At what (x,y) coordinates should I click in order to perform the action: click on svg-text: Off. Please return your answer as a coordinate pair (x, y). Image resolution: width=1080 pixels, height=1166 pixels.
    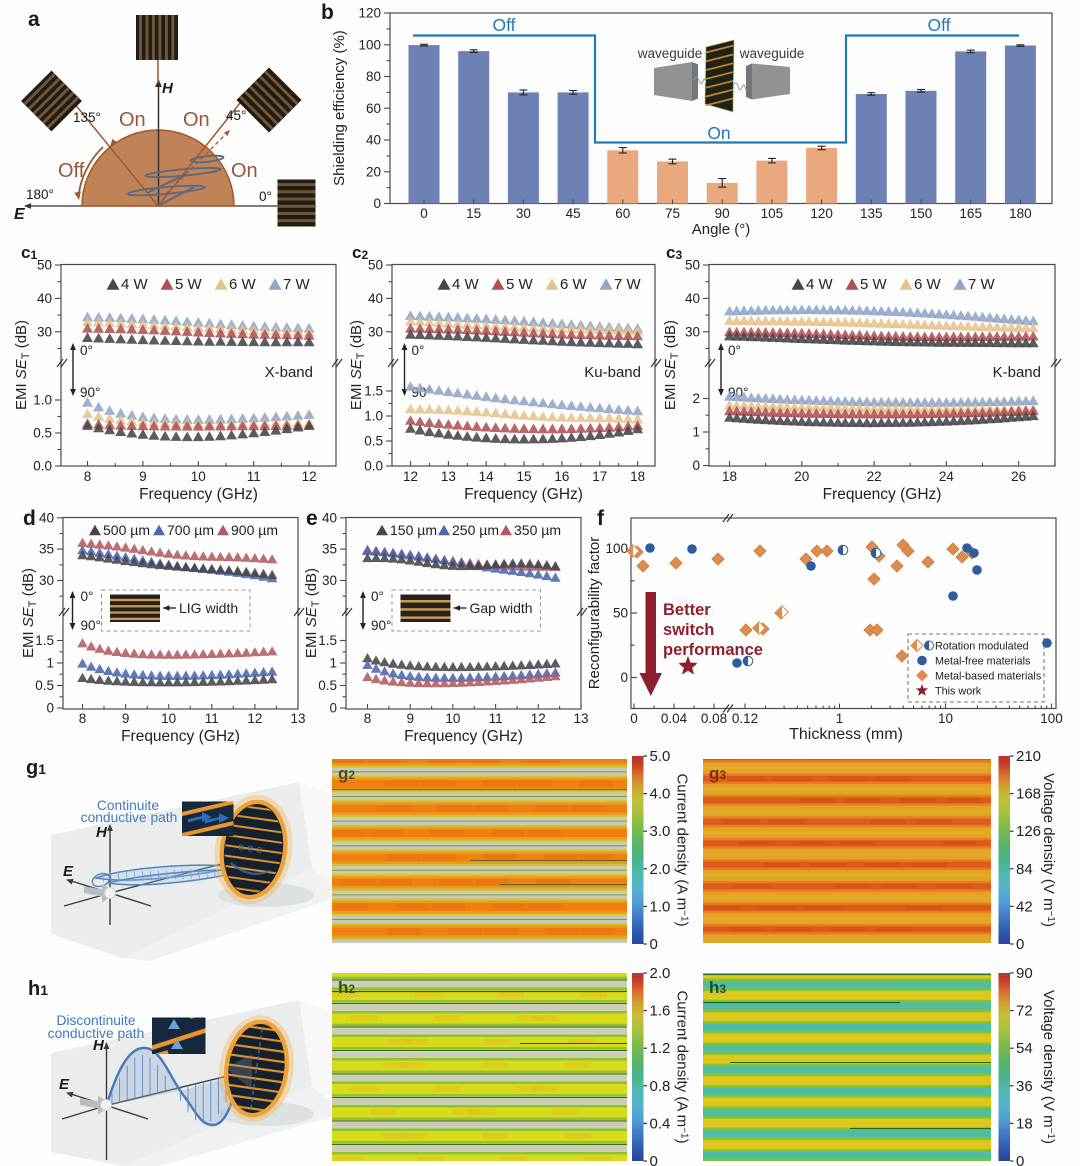
    Looking at the image, I should click on (71, 171).